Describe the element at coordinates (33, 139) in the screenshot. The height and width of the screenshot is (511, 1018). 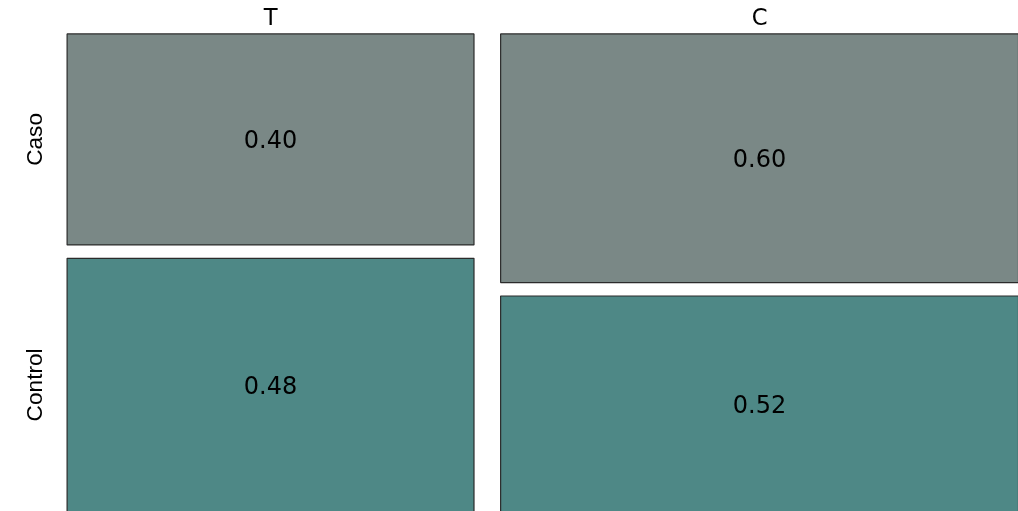
I see `y-tick-label: Caso` at that location.